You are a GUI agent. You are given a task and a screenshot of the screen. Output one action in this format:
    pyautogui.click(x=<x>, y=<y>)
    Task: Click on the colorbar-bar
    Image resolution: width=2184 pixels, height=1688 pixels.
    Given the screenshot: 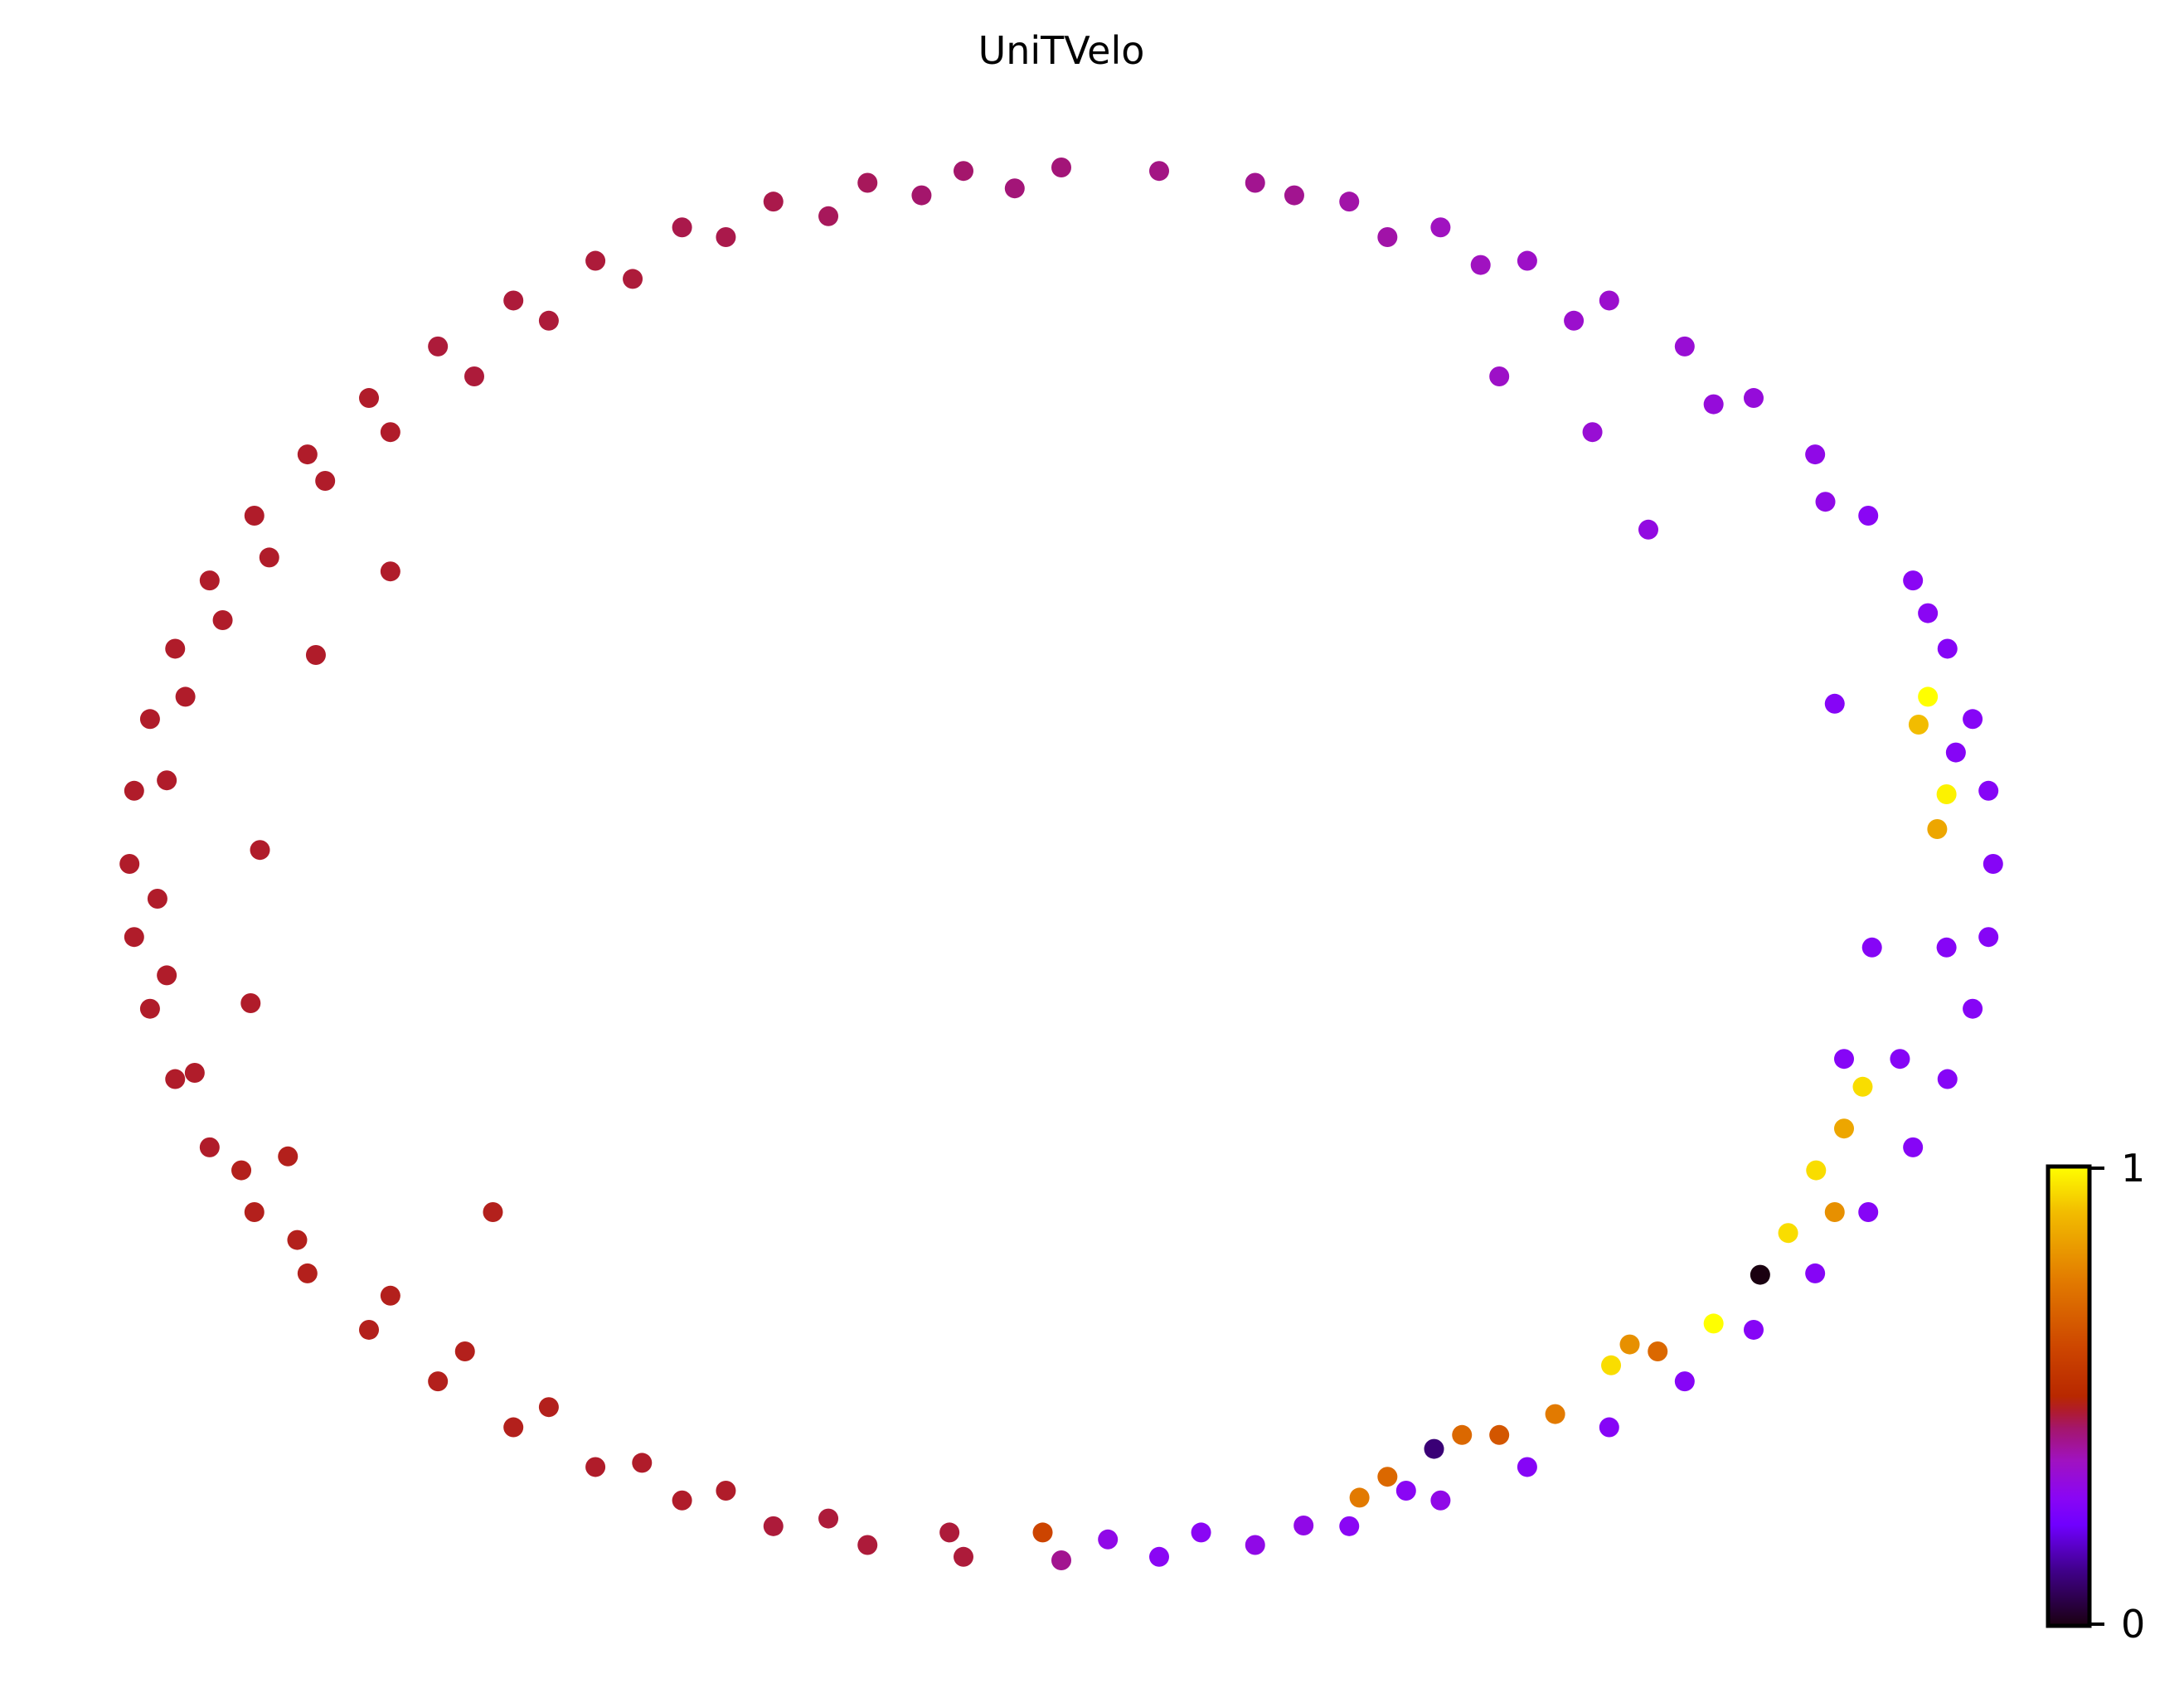 What is the action you would take?
    pyautogui.click(x=2069, y=1396)
    